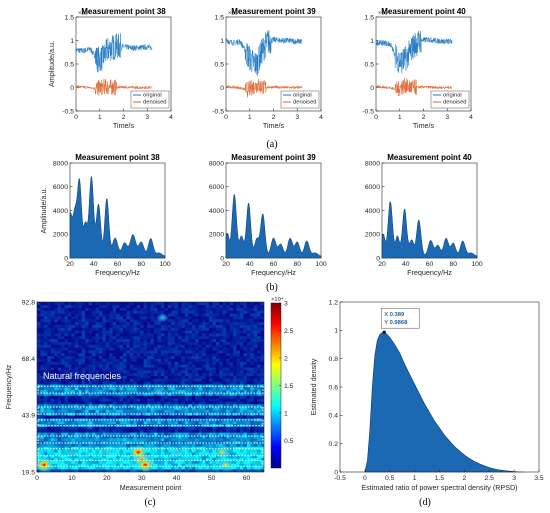 This screenshot has width=550, height=513. What do you see at coordinates (452, 96) in the screenshot?
I see `a3-legend-label: original` at bounding box center [452, 96].